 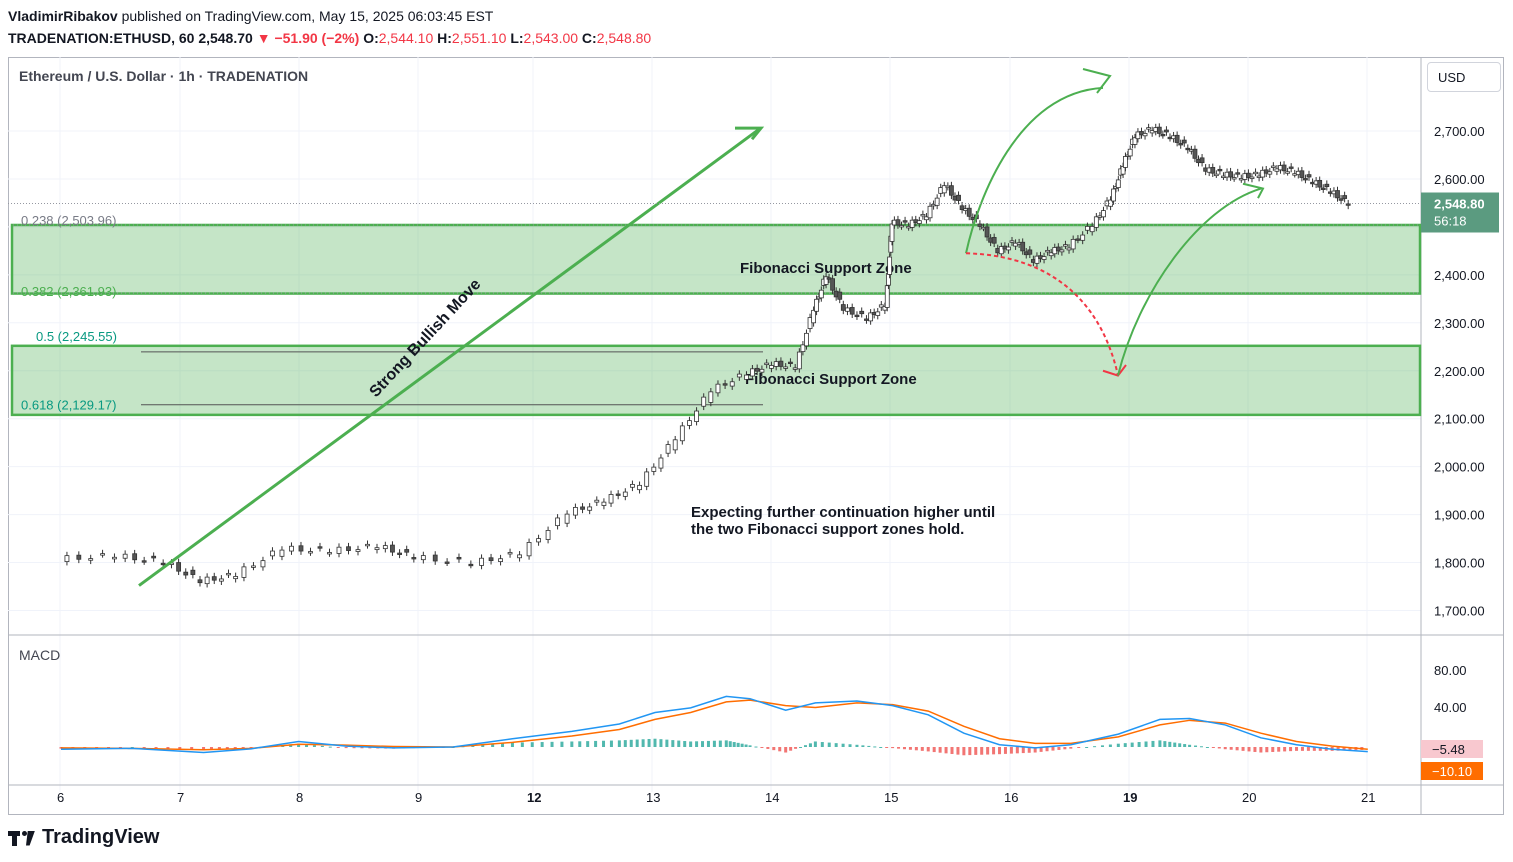 I want to click on publisher-name: VladimirRibakov, so click(x=63, y=16).